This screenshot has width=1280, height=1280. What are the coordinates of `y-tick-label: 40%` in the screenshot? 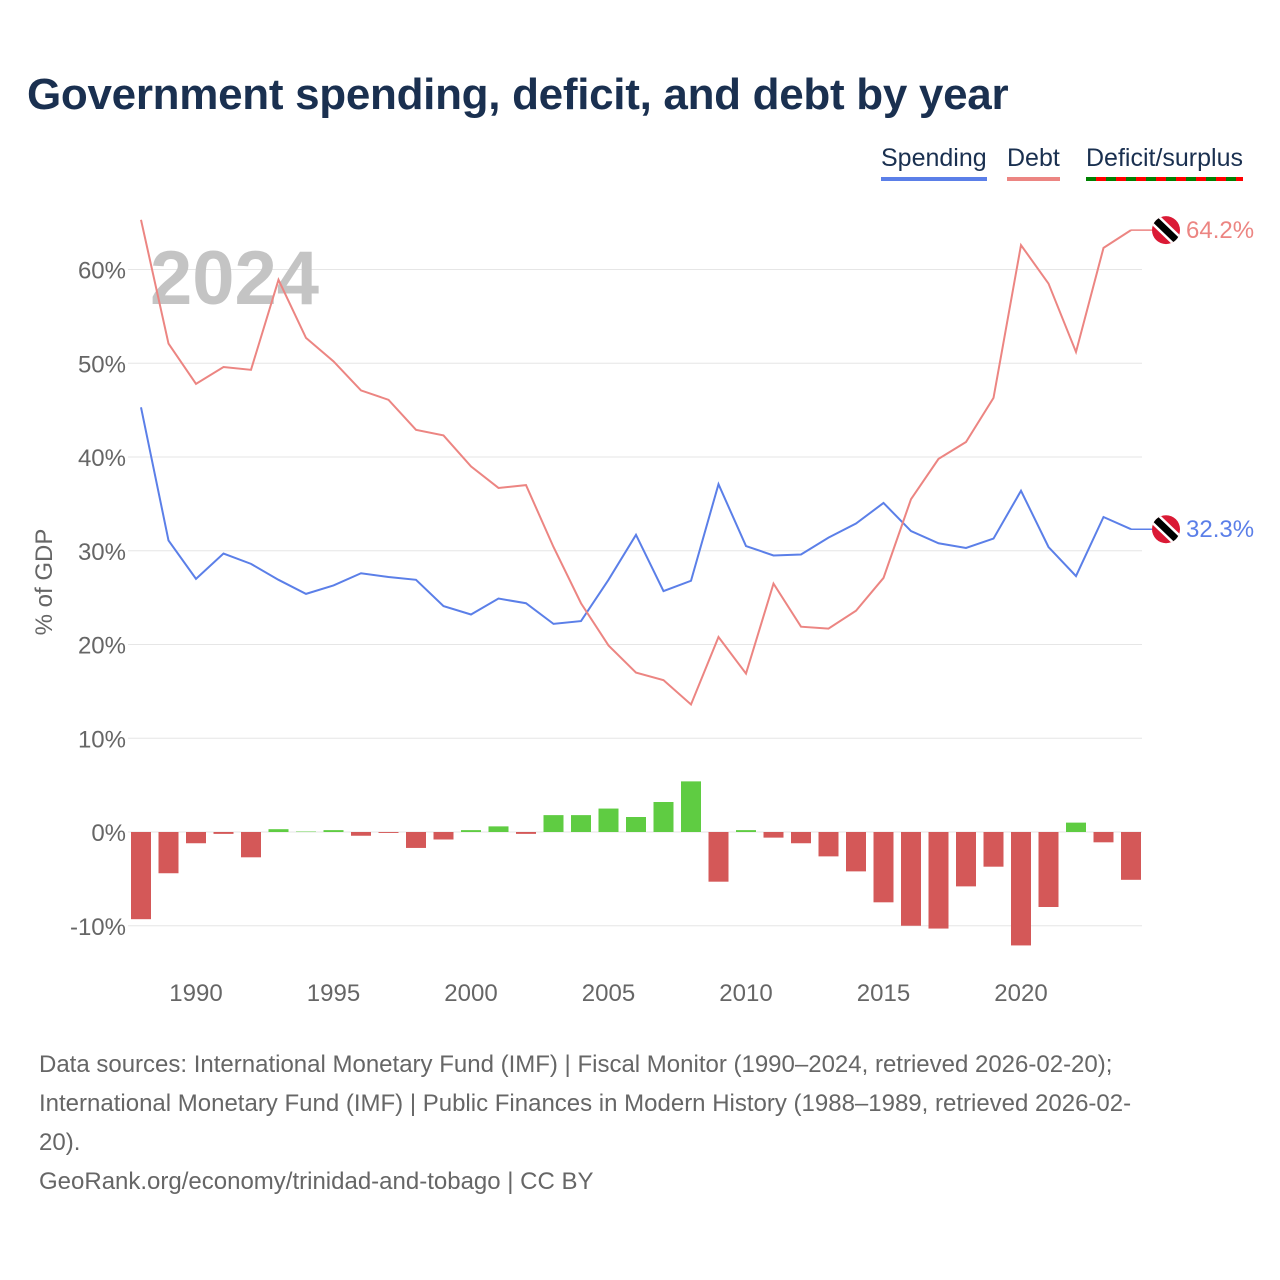 It's located at (102, 458).